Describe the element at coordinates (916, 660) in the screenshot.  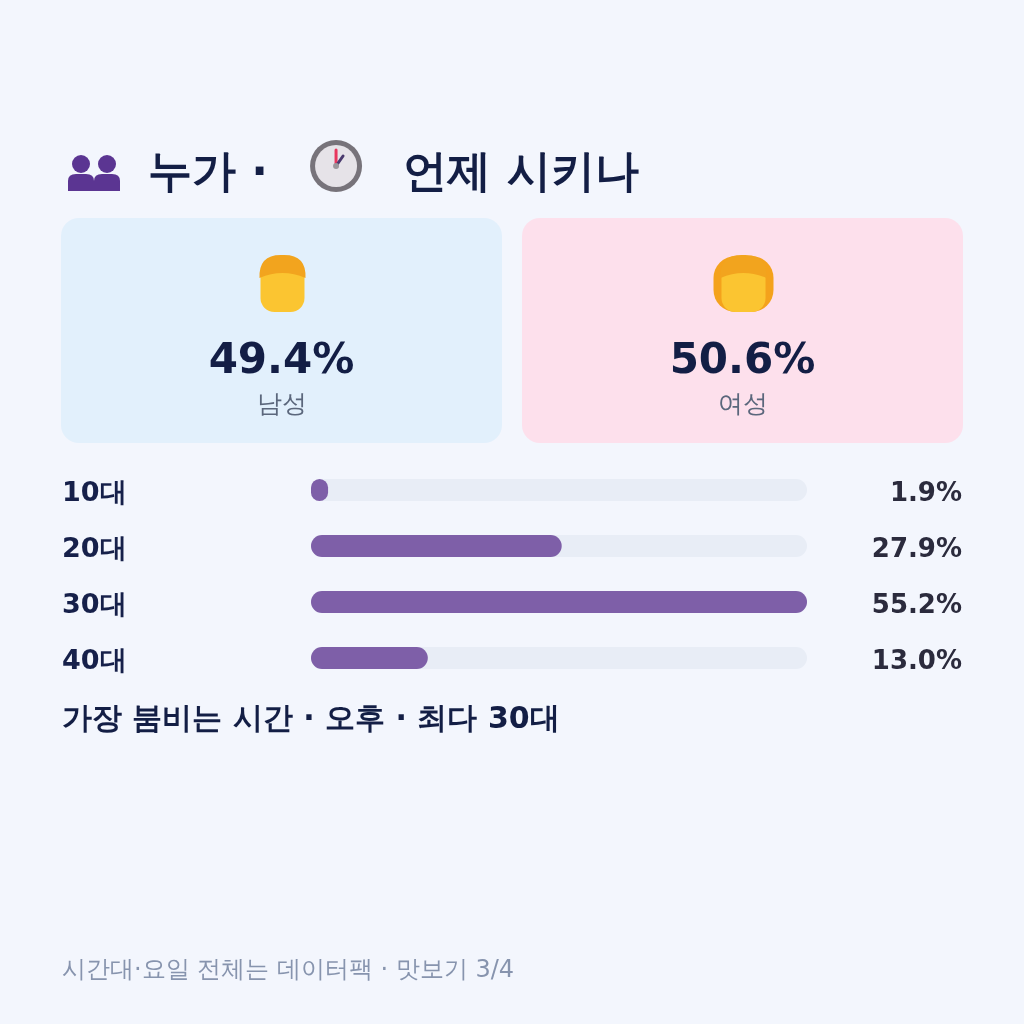
I see `data-label: 13.0%` at that location.